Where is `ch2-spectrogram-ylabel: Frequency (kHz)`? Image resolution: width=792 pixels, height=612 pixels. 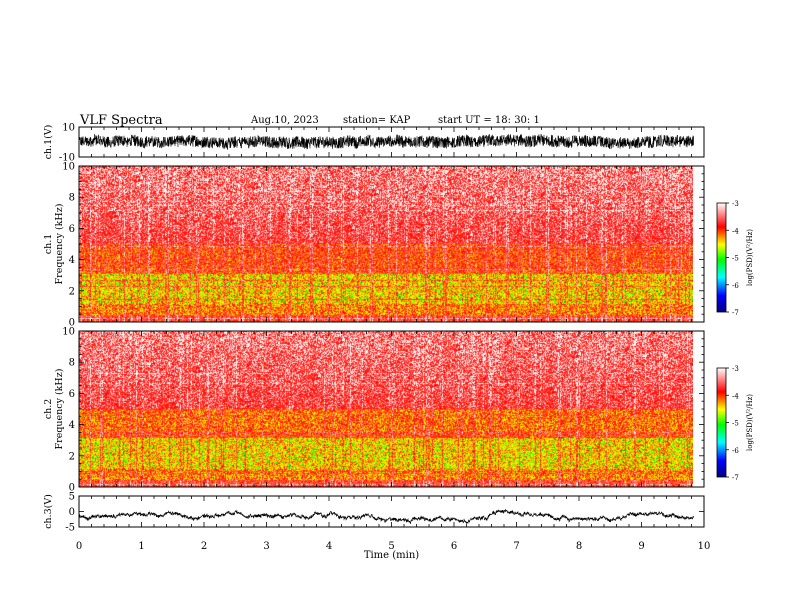
ch2-spectrogram-ylabel: Frequency (kHz) is located at coordinates (59, 409).